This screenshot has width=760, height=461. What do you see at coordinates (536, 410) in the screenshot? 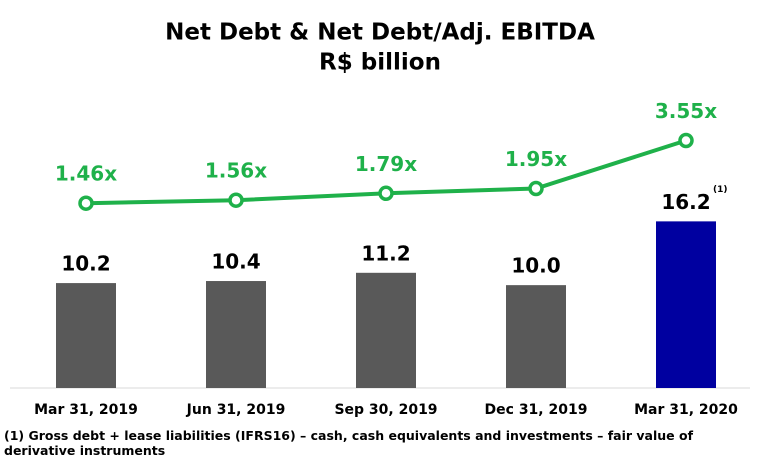
I see `x-tick-label: Dec 31, 2019` at bounding box center [536, 410].